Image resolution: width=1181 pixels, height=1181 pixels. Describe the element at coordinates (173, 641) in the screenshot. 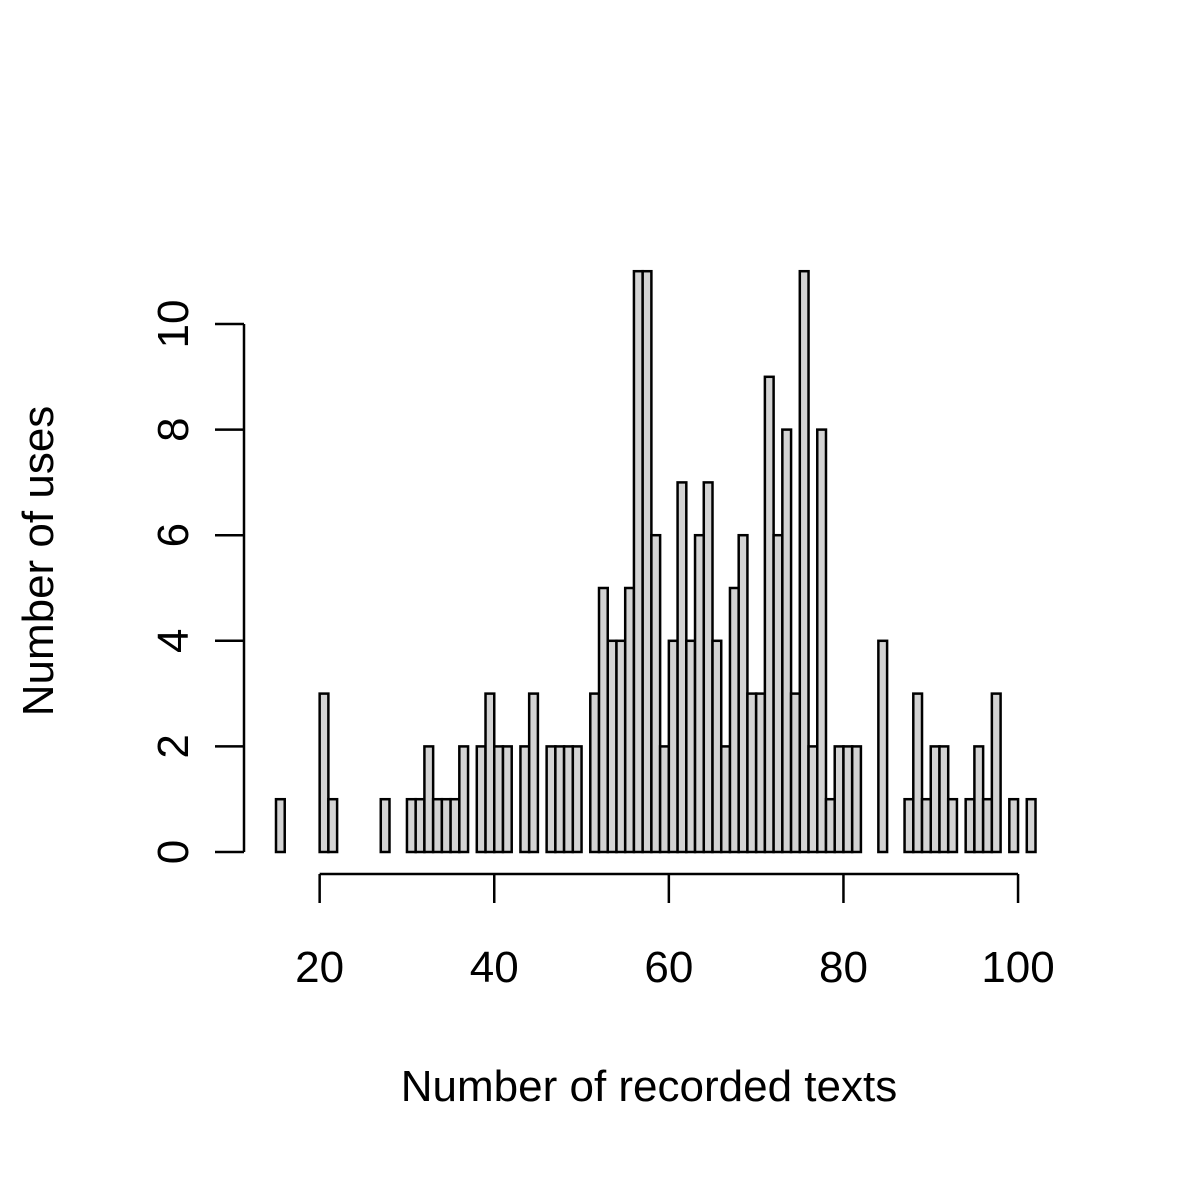

I see `y-tick-label: 4` at that location.